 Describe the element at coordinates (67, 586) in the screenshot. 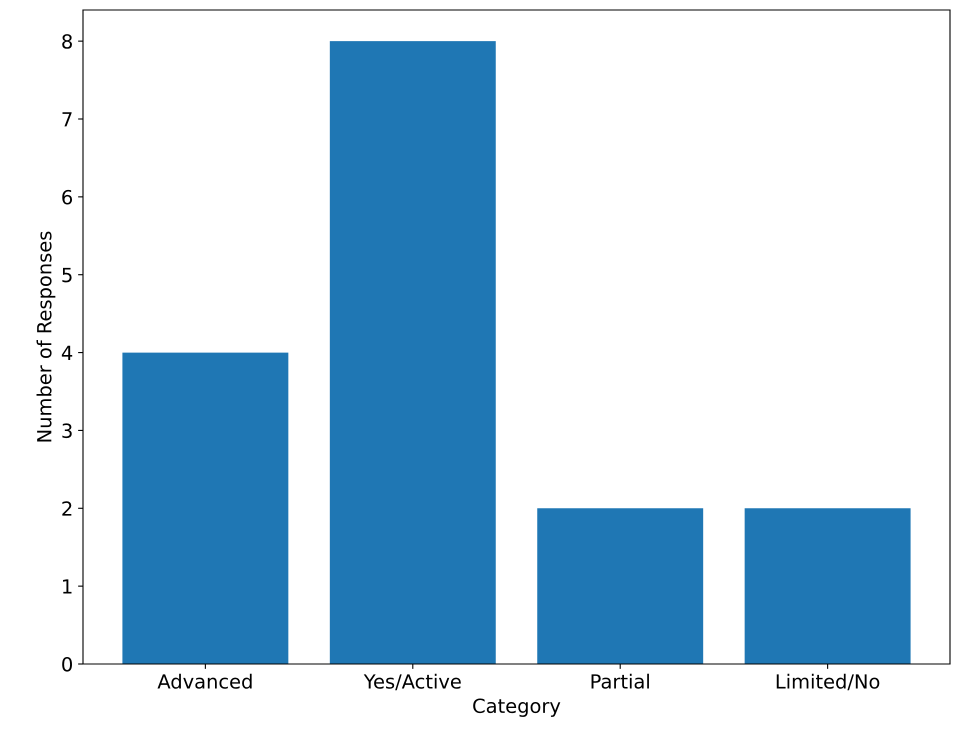

I see `y-tick-label: 1` at that location.